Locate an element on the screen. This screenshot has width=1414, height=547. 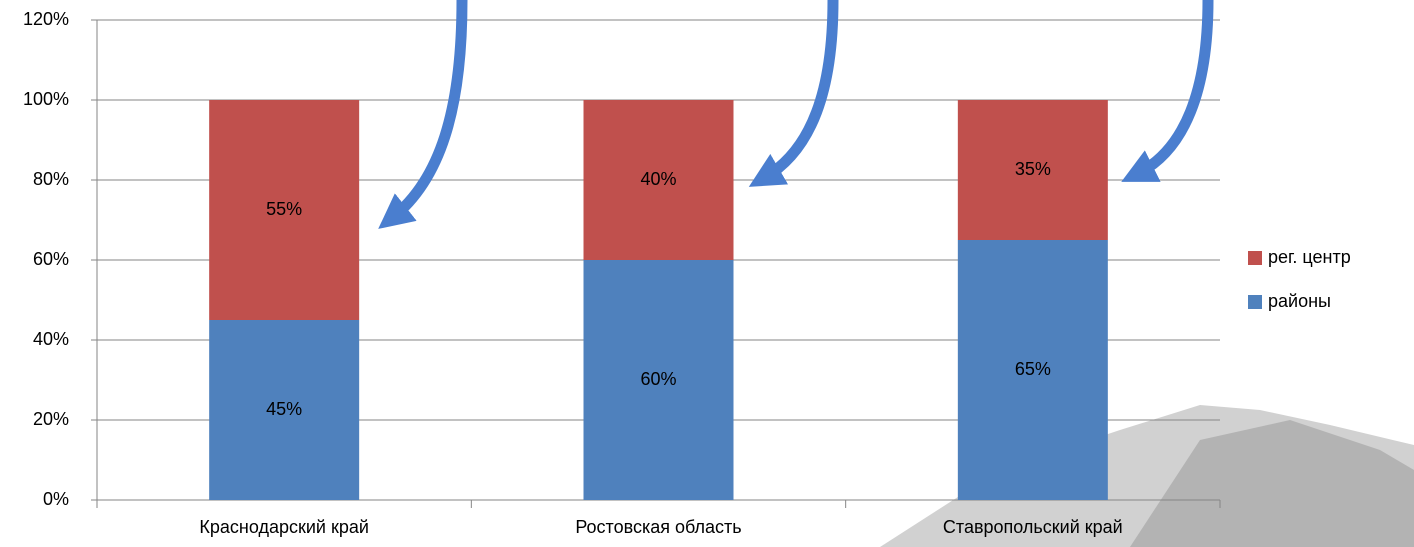
y-tick-label: 40% is located at coordinates (51, 339).